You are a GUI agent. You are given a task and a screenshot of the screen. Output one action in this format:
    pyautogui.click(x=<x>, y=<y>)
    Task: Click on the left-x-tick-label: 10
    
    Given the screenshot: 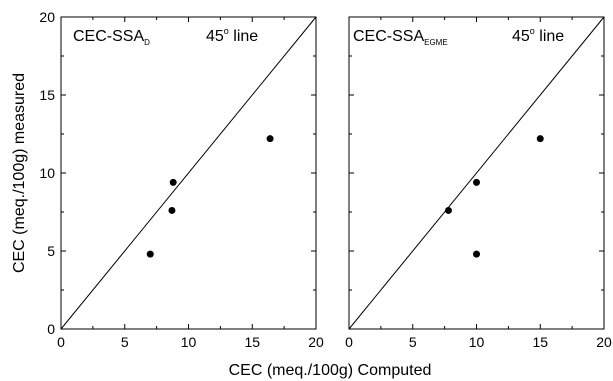 What is the action you would take?
    pyautogui.click(x=189, y=342)
    